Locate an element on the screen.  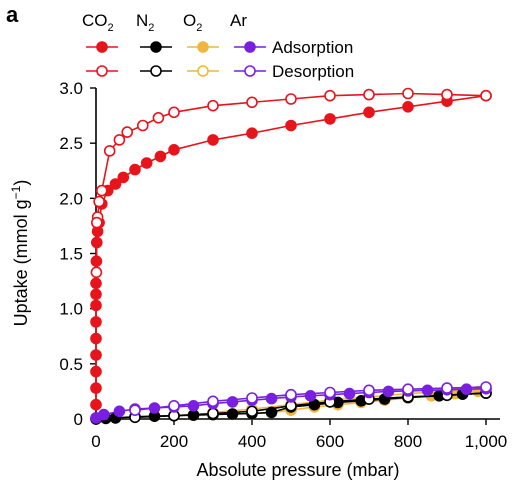
x-tick-label: 1,000 is located at coordinates (486, 441).